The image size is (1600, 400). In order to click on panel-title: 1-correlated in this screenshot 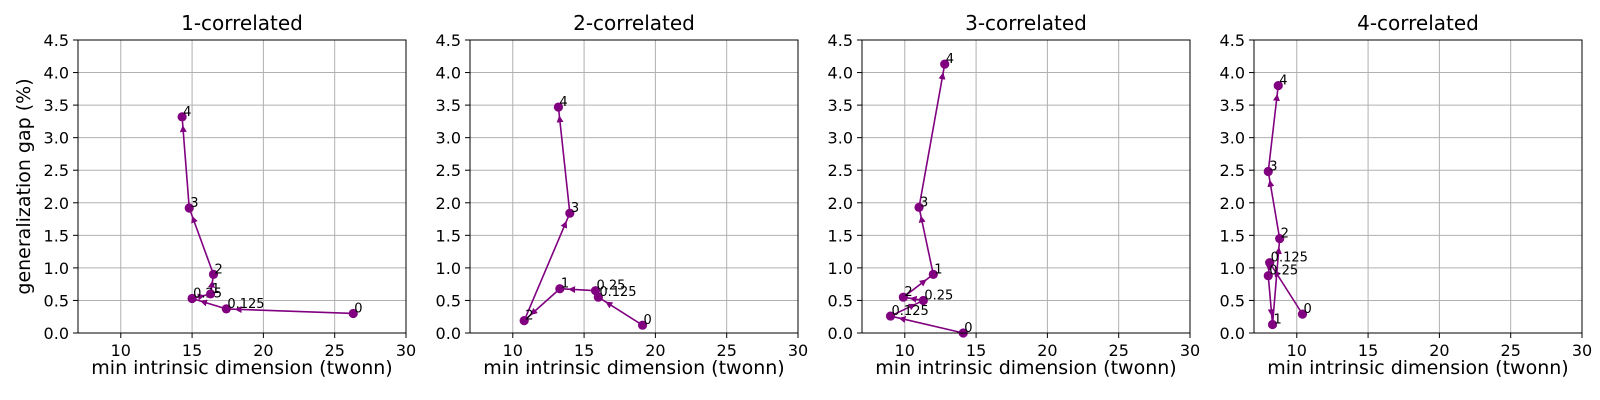, I will do `click(242, 23)`.